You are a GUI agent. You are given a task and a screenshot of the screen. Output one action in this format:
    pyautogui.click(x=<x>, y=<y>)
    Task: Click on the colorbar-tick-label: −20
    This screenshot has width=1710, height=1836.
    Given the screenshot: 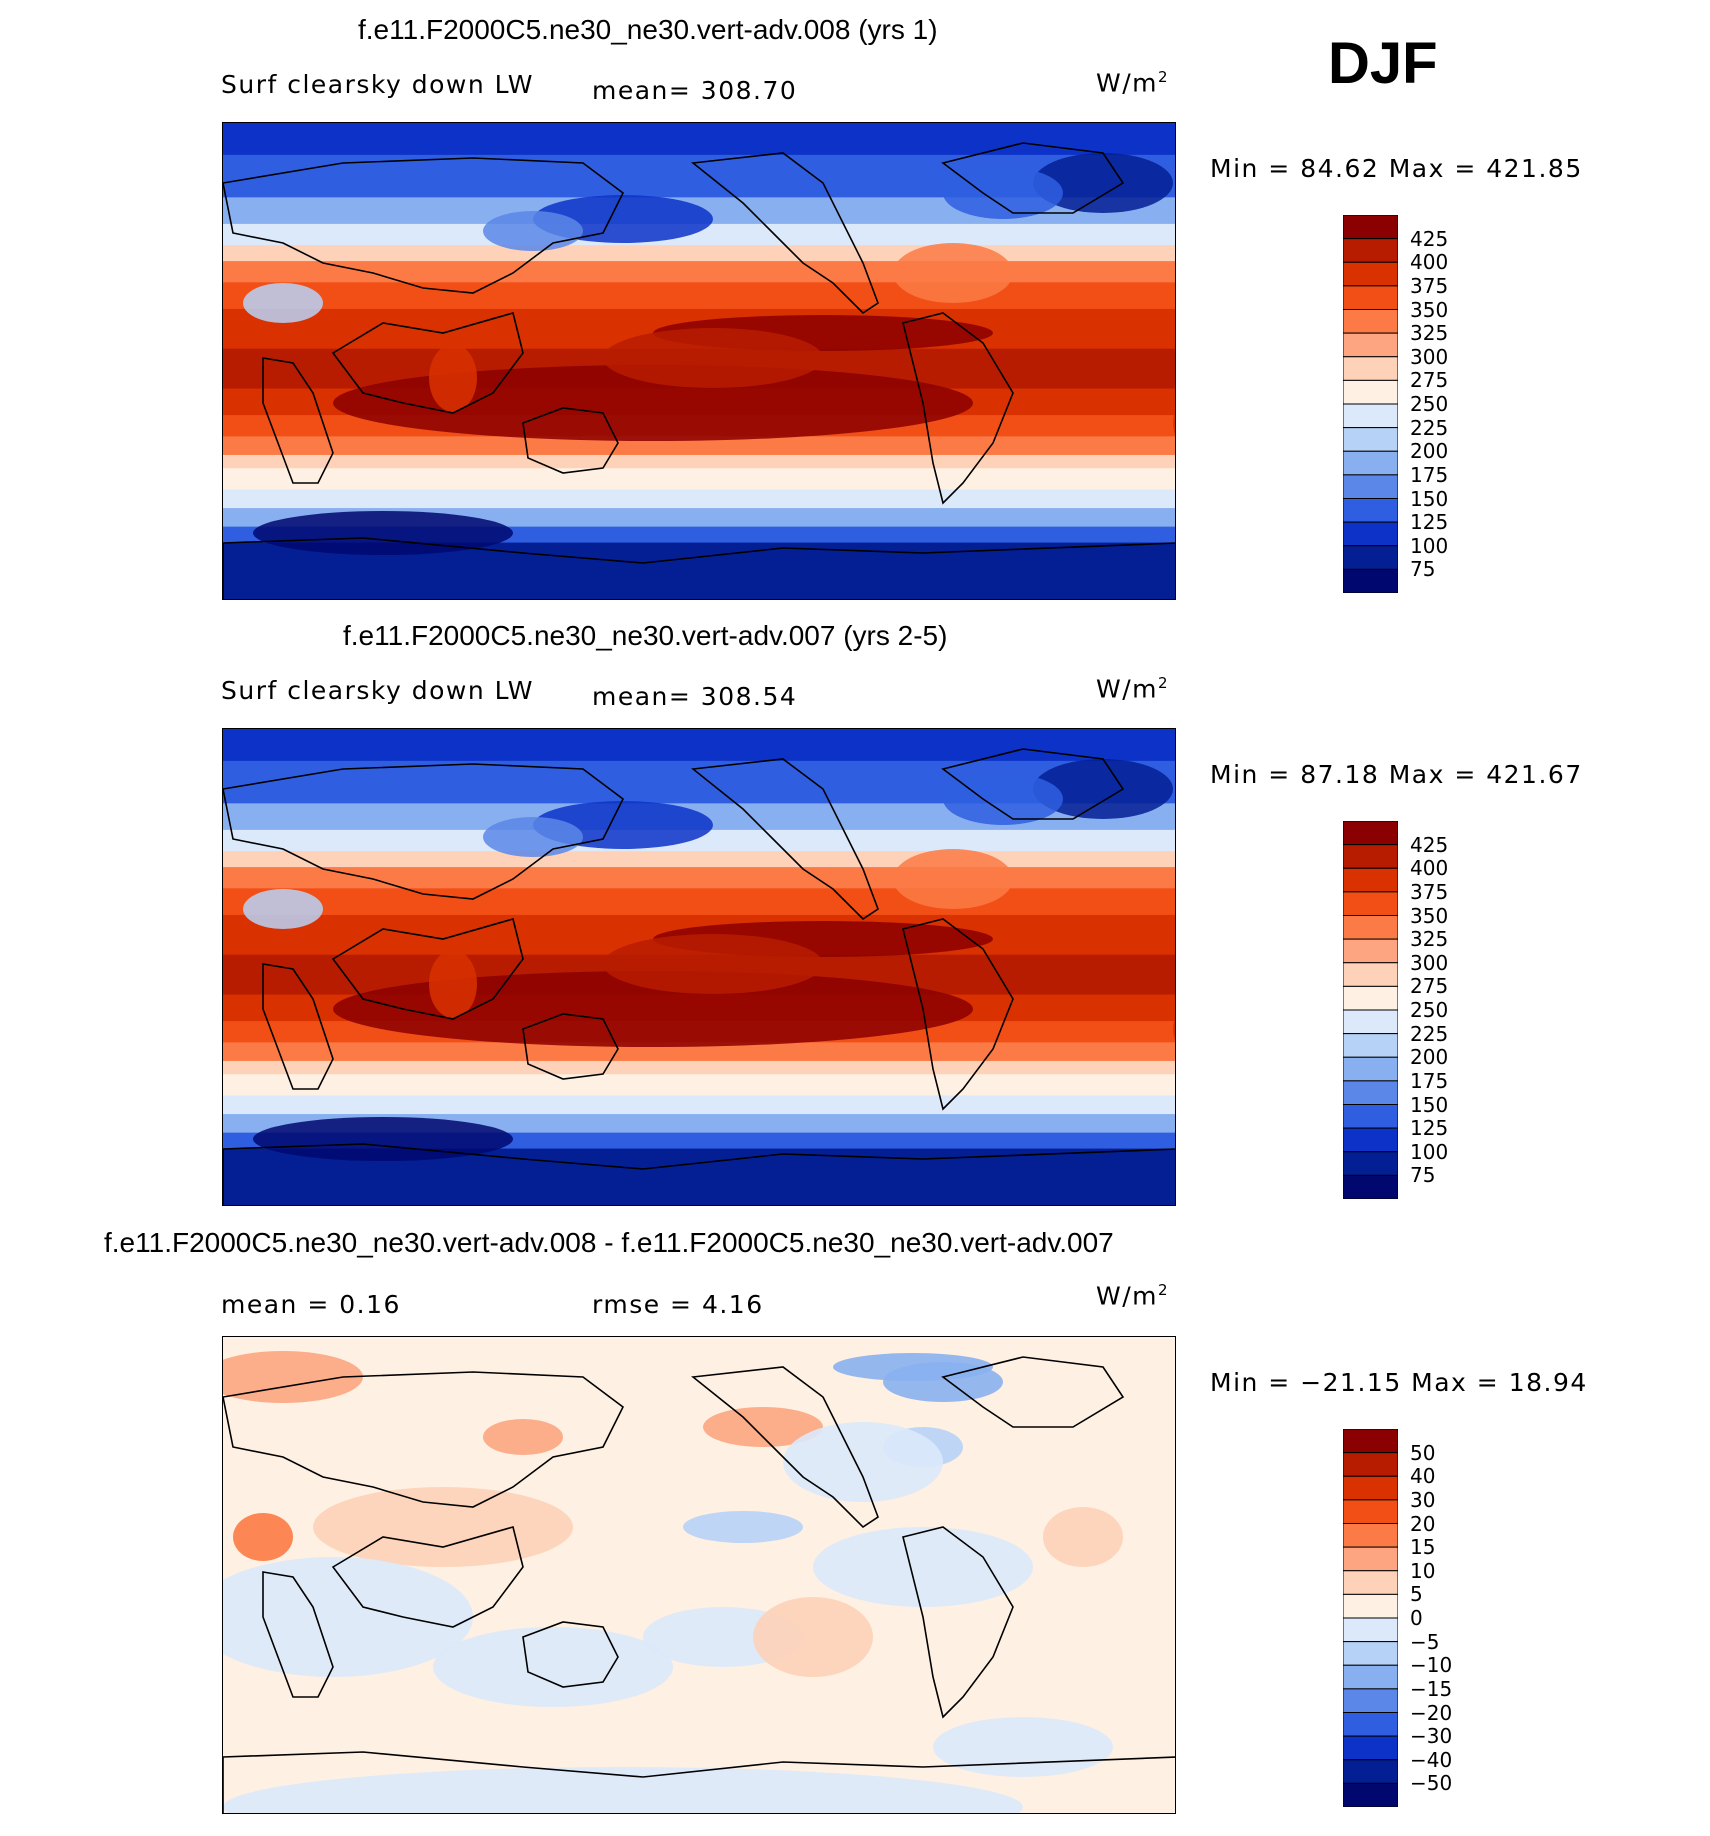 What is the action you would take?
    pyautogui.click(x=1431, y=1712)
    